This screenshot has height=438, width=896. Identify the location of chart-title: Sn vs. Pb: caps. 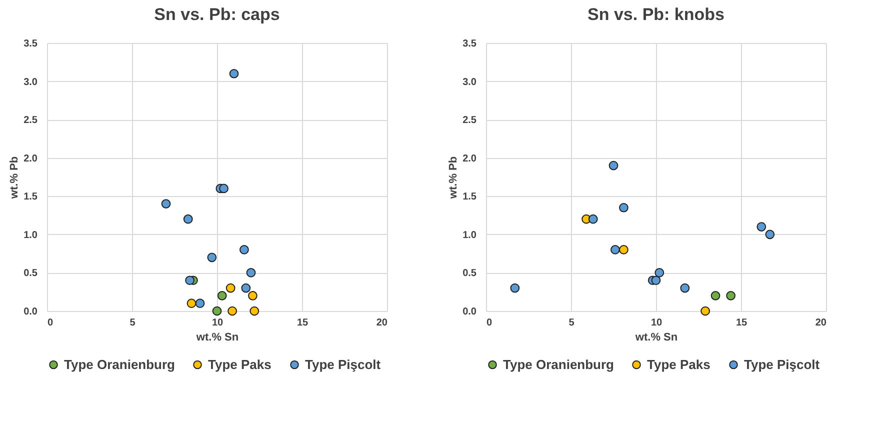
(217, 14).